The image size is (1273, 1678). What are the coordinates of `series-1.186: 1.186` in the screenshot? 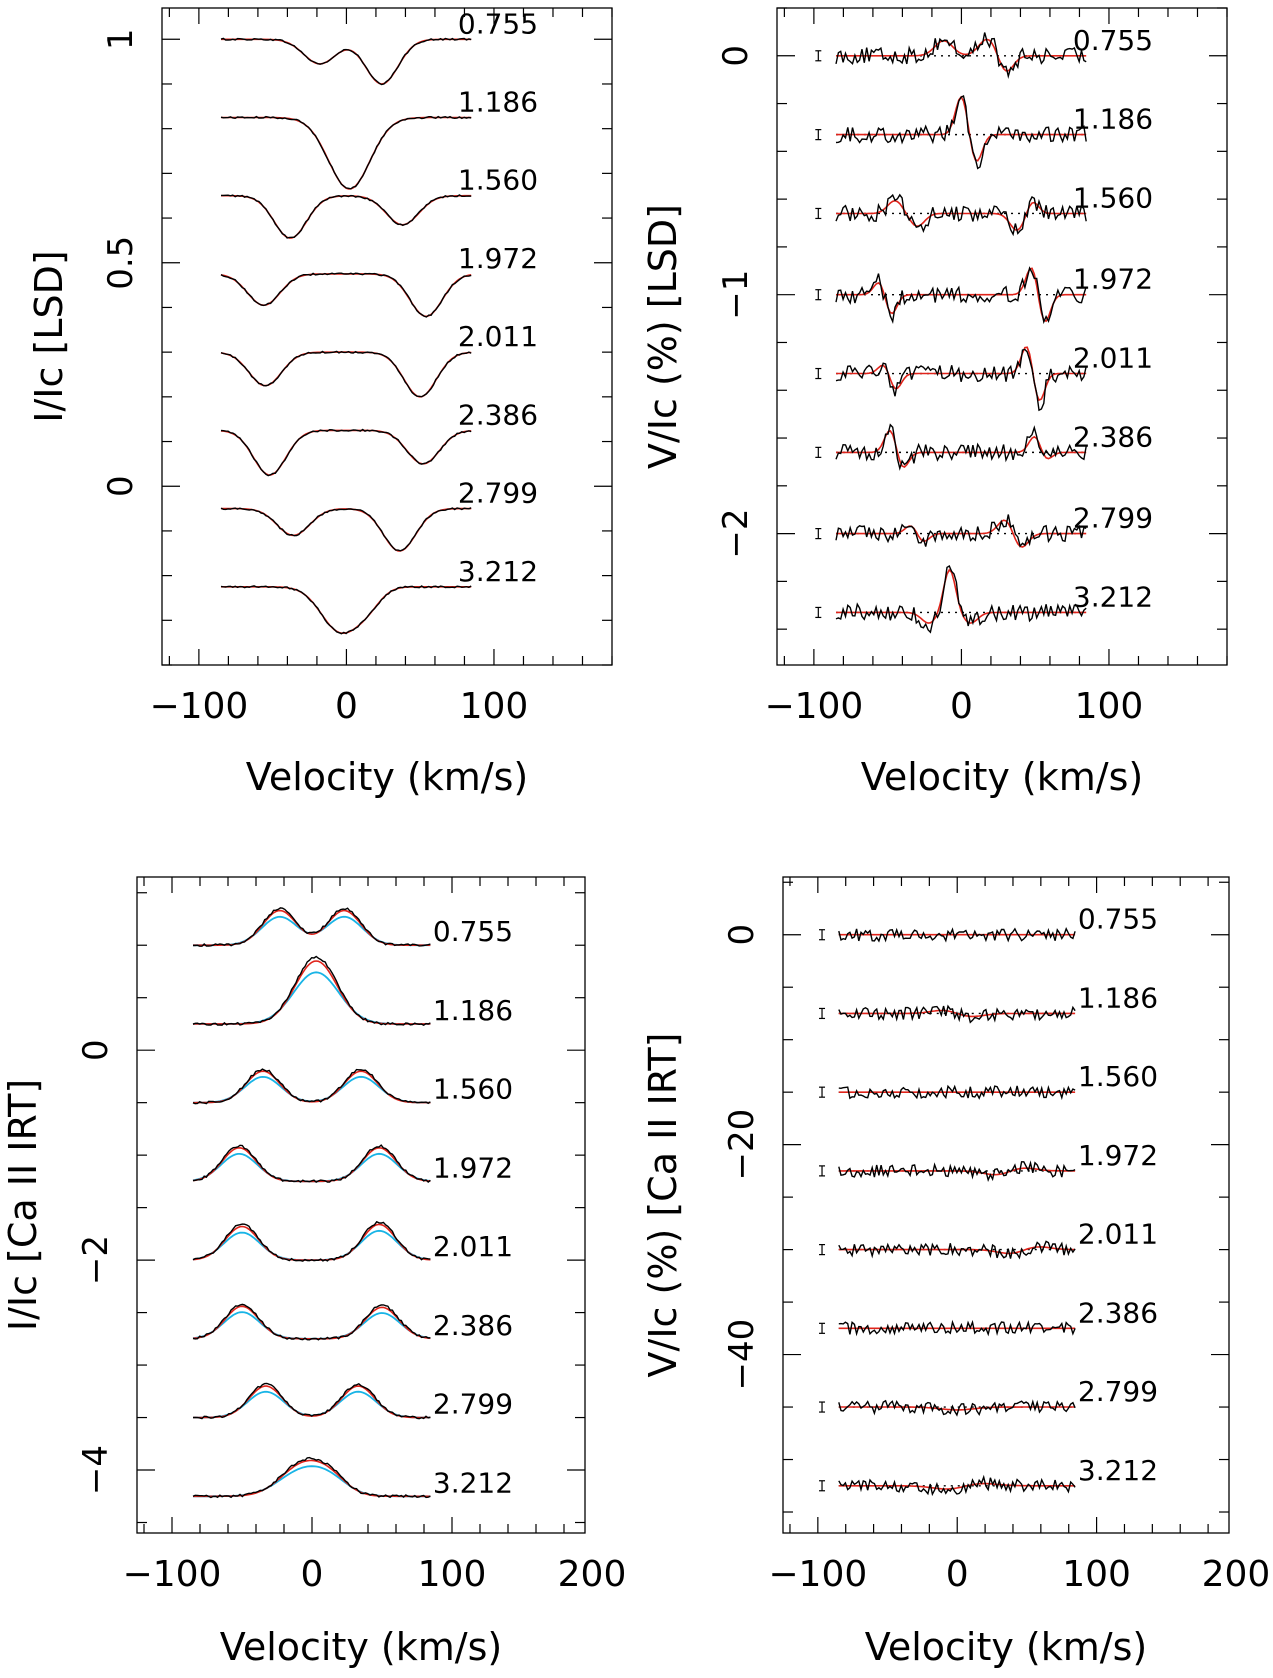 It's located at (988, 1002).